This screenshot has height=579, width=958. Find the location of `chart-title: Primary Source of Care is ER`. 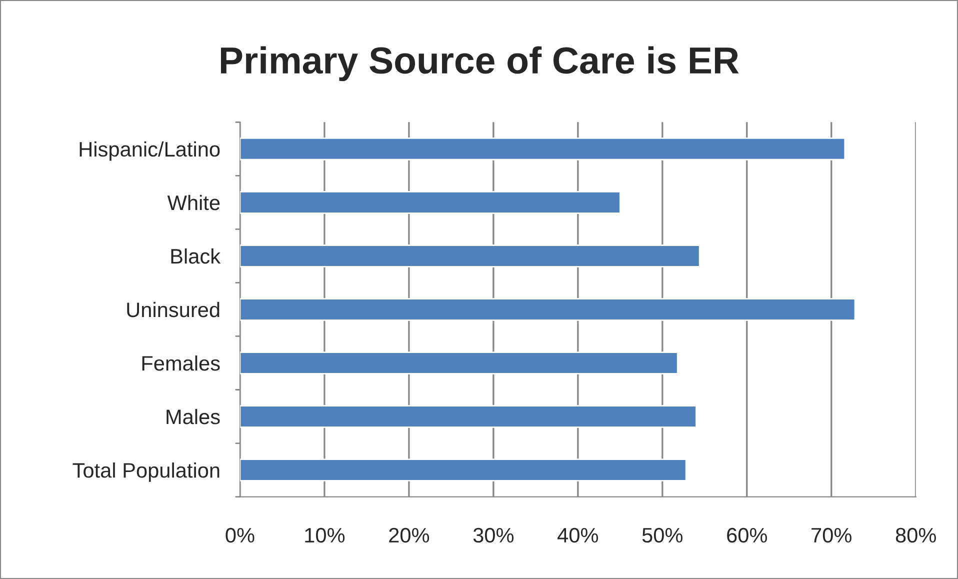

chart-title: Primary Source of Care is ER is located at coordinates (479, 64).